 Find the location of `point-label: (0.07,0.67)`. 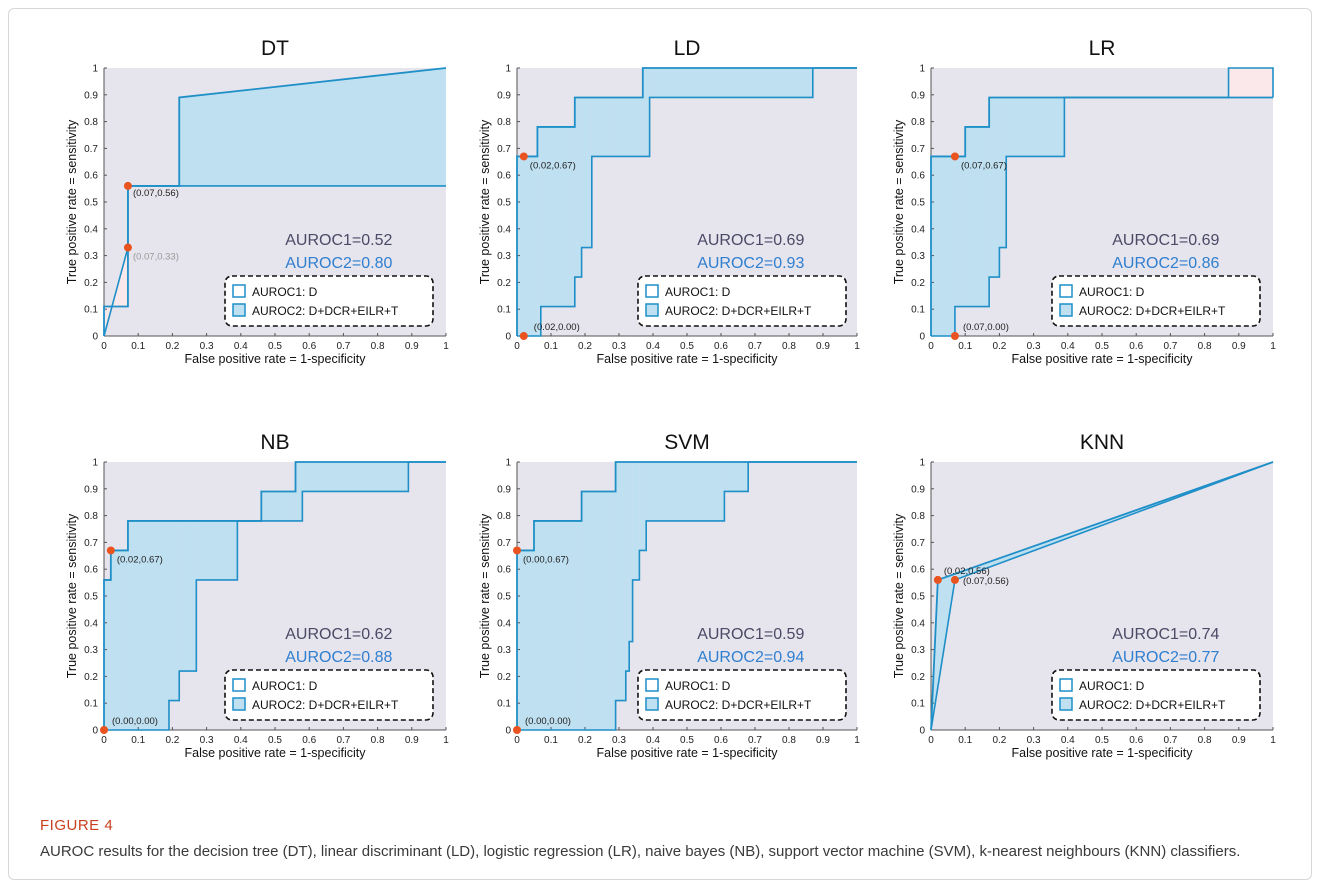

point-label: (0.07,0.67) is located at coordinates (984, 165).